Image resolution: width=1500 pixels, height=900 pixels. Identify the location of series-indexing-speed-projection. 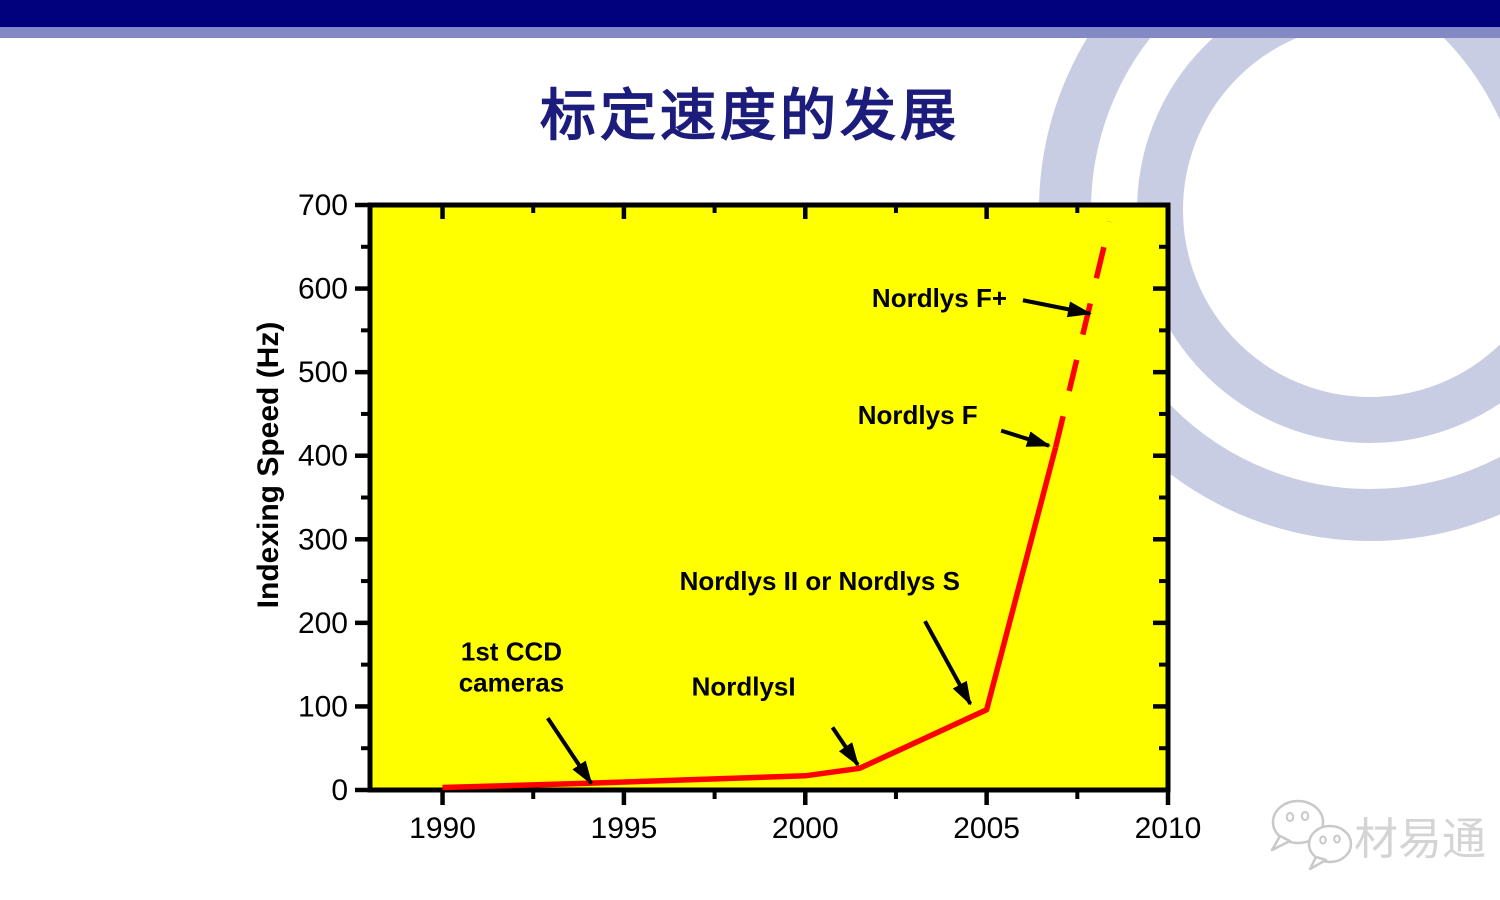
(1082, 335).